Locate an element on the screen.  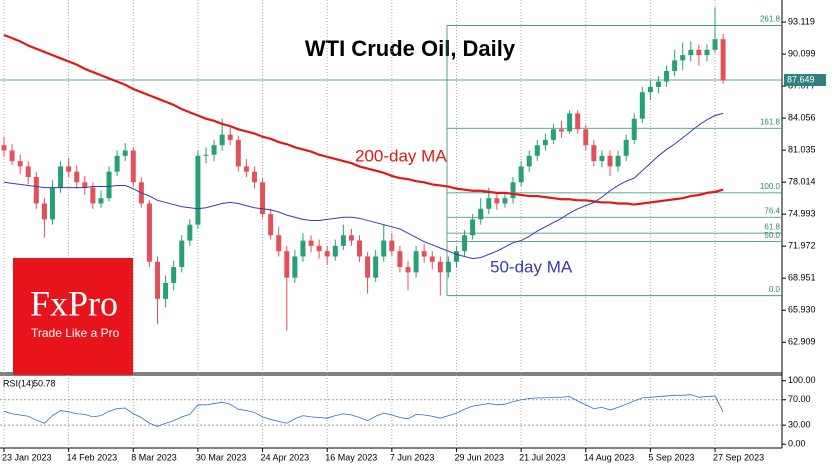
y-tick-label: 62.909 is located at coordinates (802, 342).